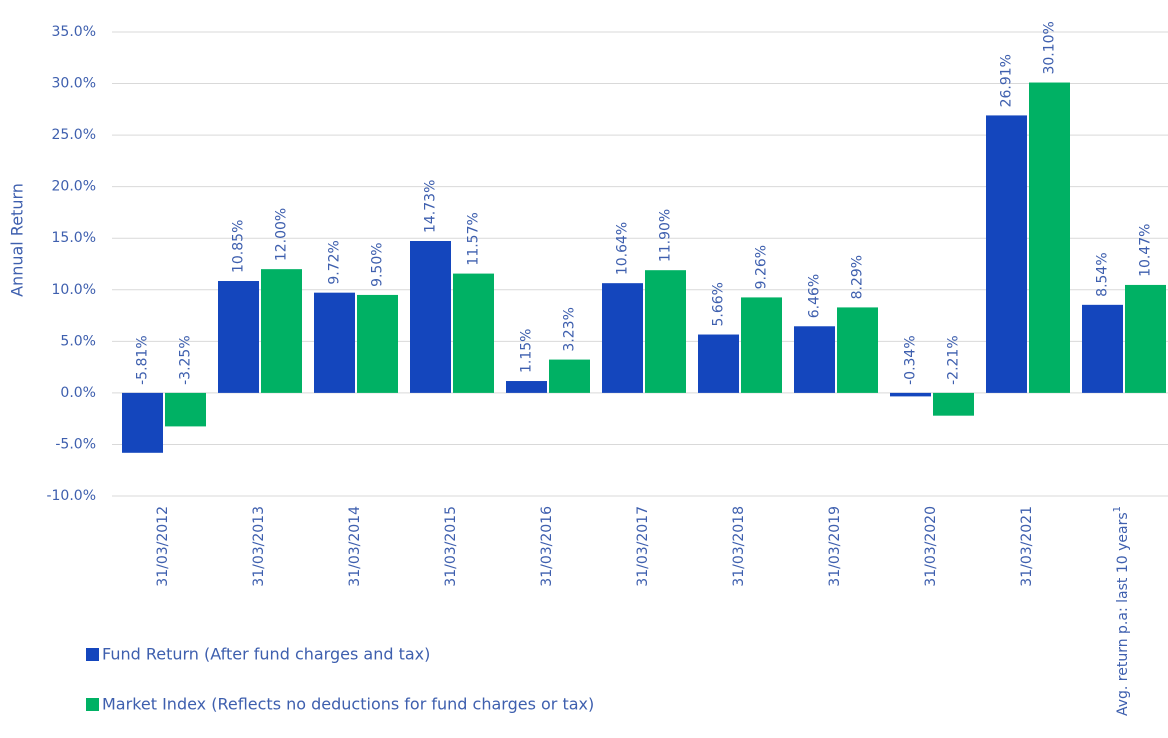 The width and height of the screenshot is (1168, 738). Describe the element at coordinates (378, 264) in the screenshot. I see `data-label: 9.50%` at that location.